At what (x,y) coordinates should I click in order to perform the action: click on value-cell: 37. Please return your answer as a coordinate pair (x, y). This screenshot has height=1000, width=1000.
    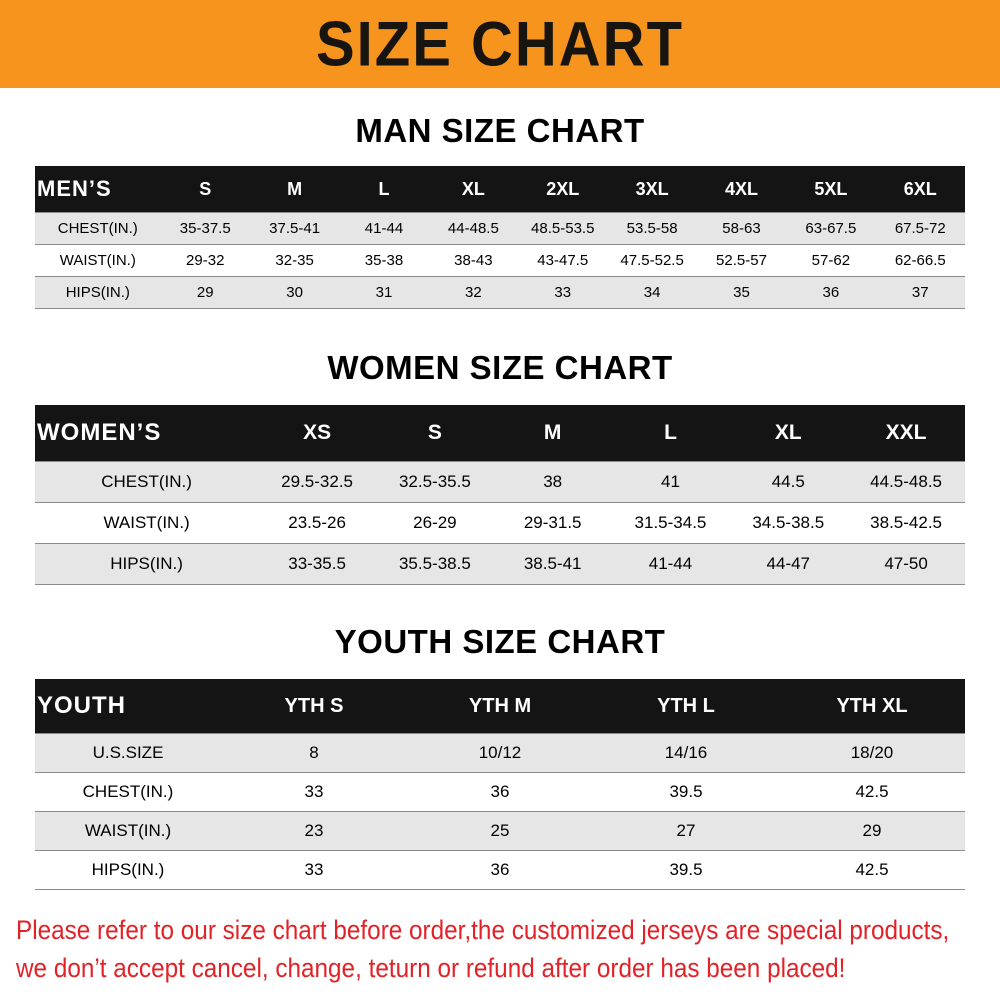
    Looking at the image, I should click on (920, 292).